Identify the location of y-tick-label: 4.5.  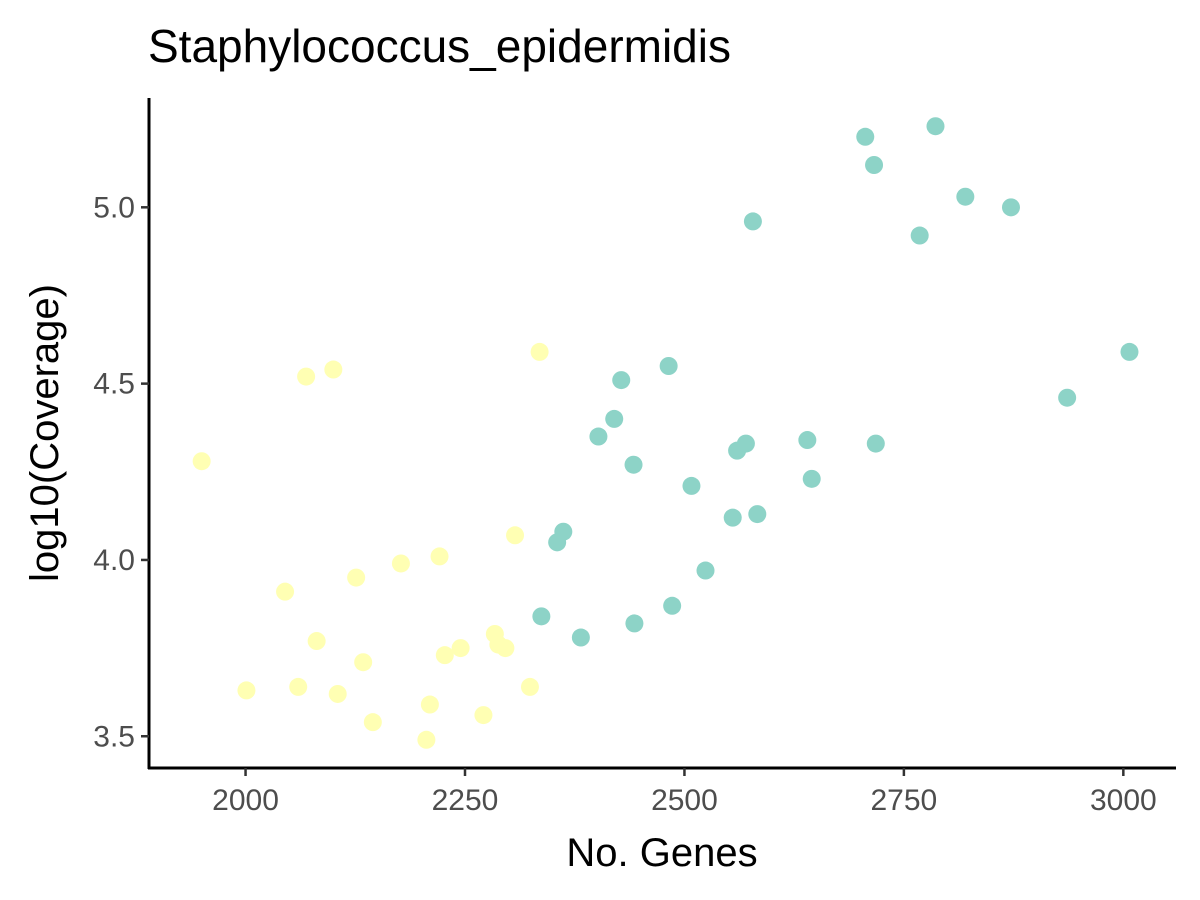
(114, 384).